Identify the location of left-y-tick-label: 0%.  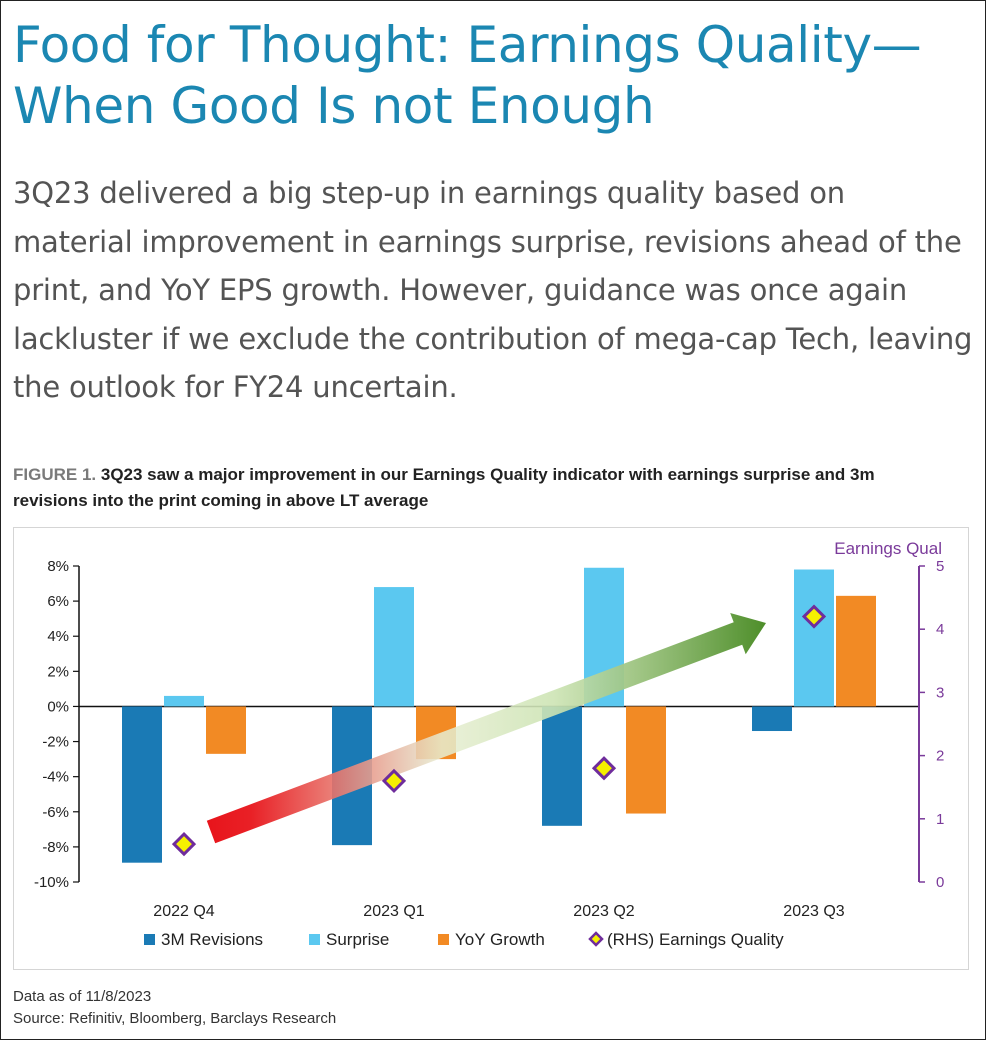
(58, 706).